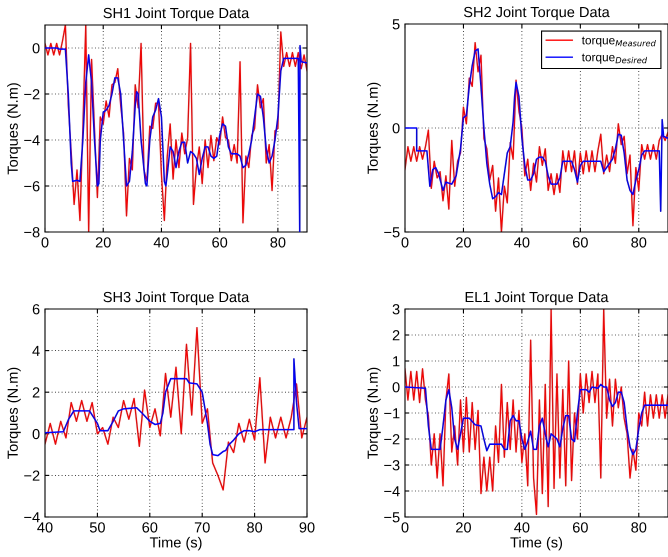 The height and width of the screenshot is (557, 668). Describe the element at coordinates (97, 527) in the screenshot. I see `x-tick-label: 50` at that location.